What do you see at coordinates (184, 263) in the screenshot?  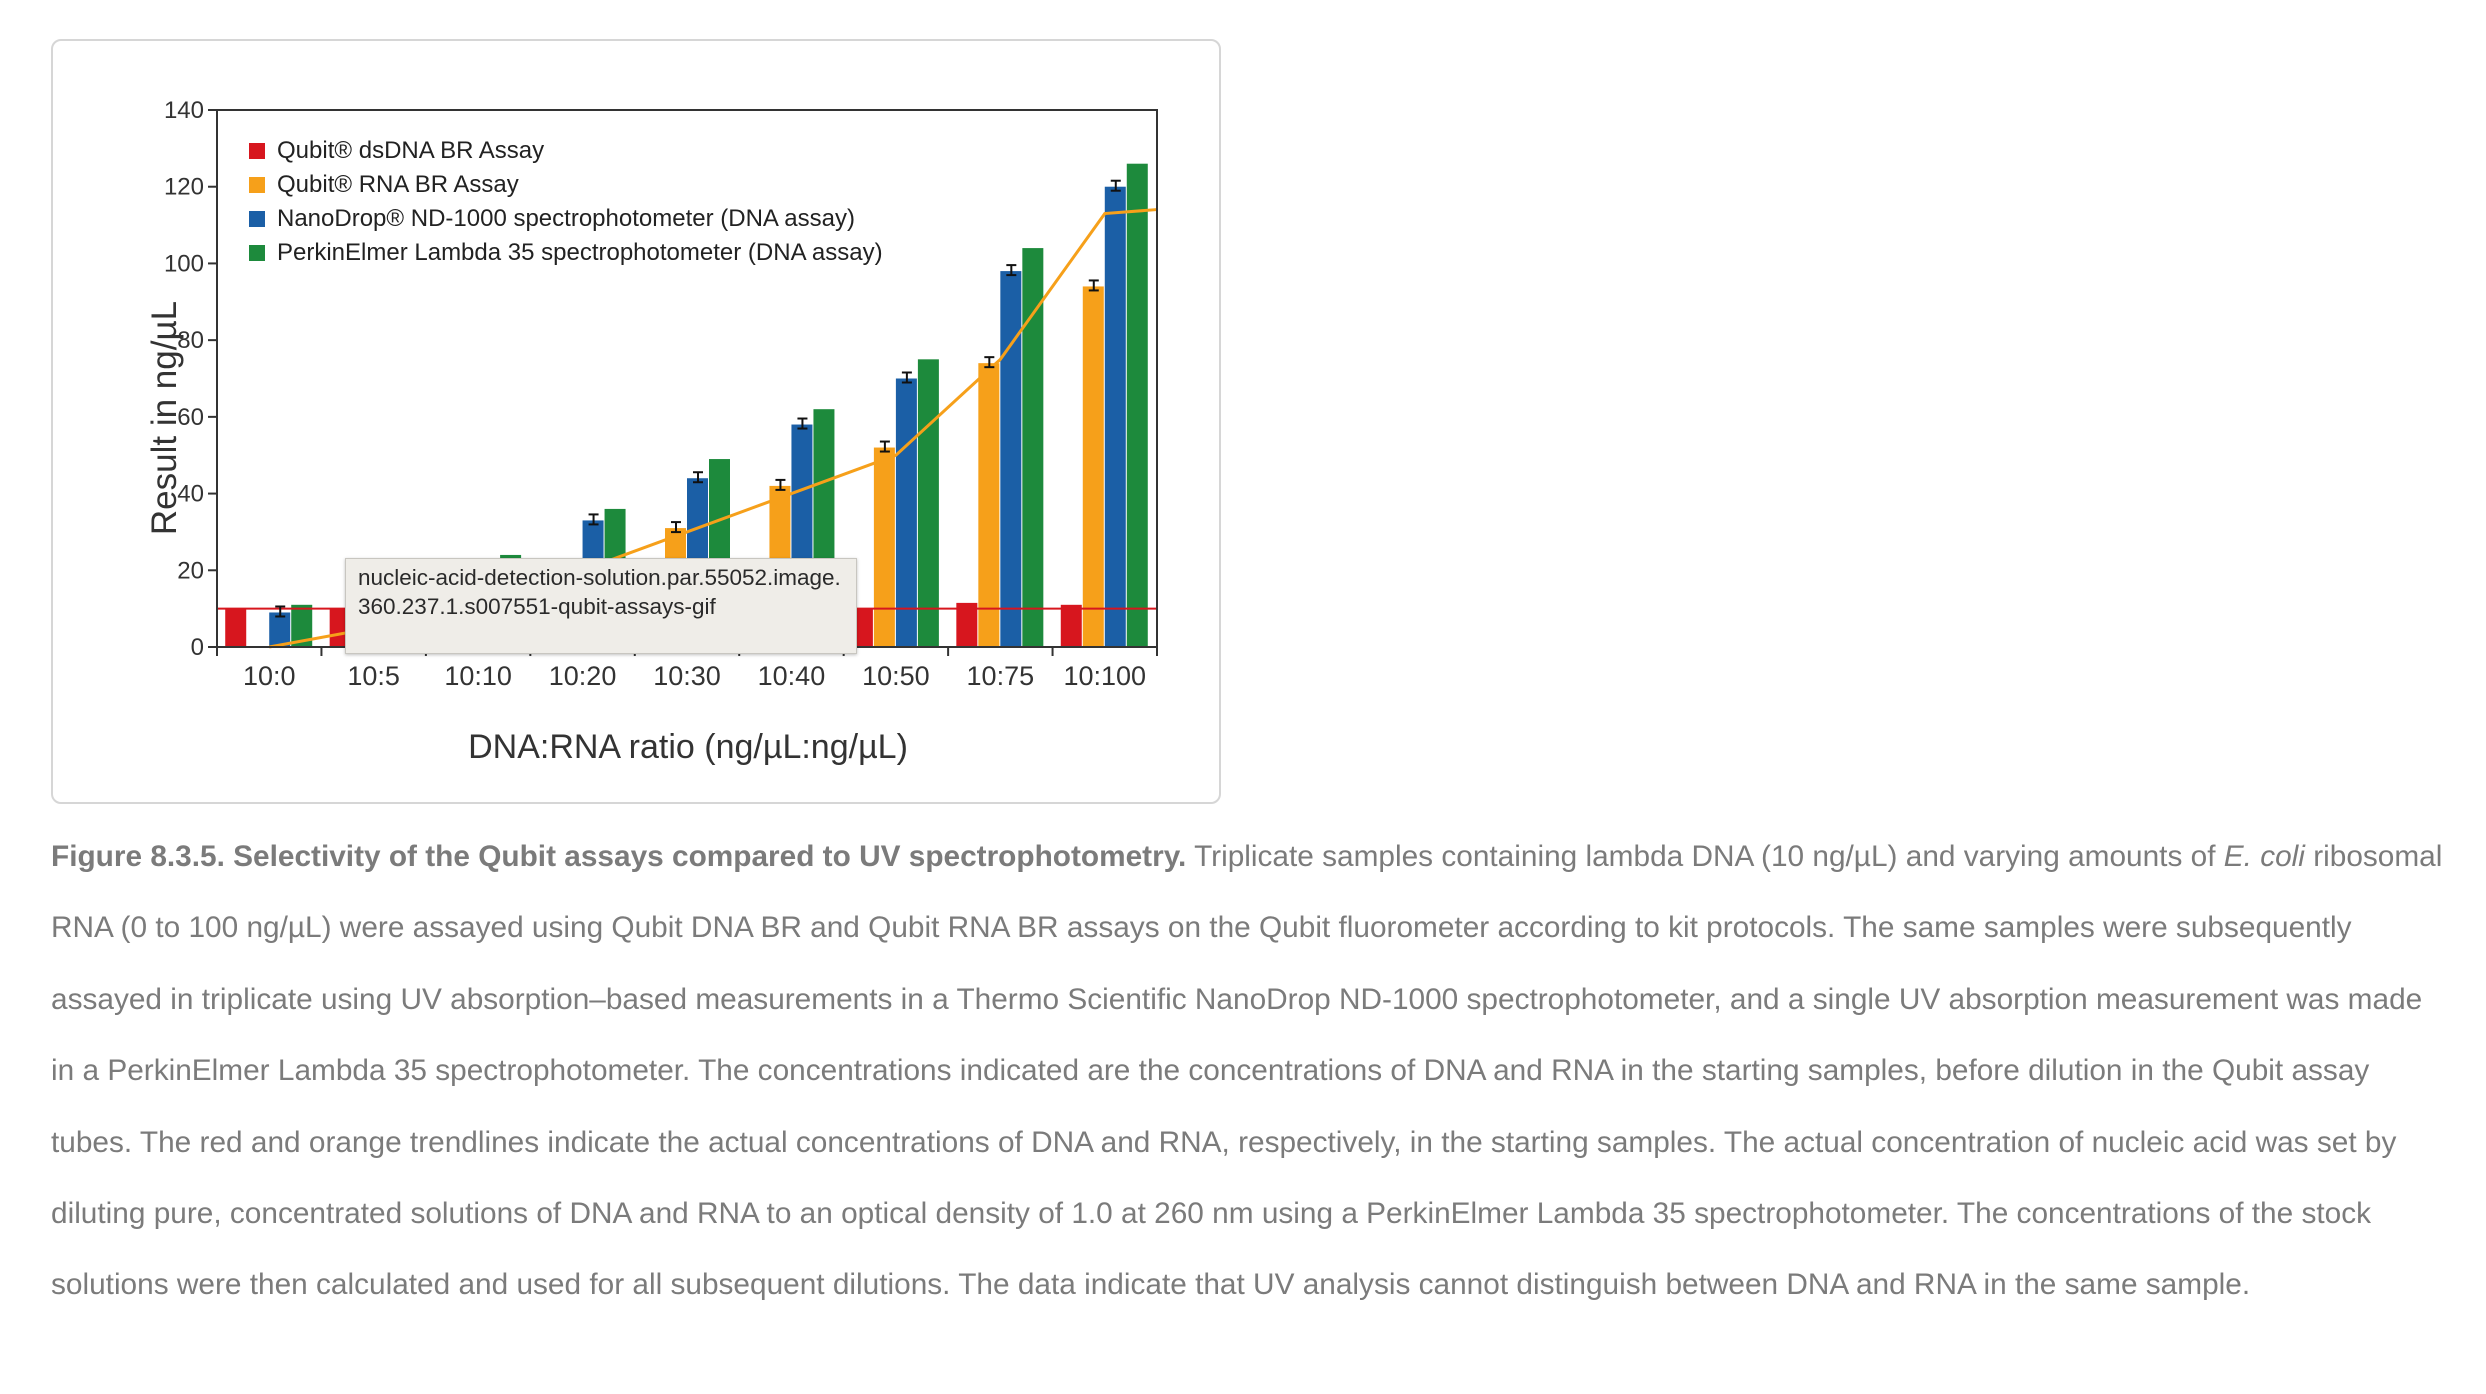 I see `y-tick-label-100: 100` at bounding box center [184, 263].